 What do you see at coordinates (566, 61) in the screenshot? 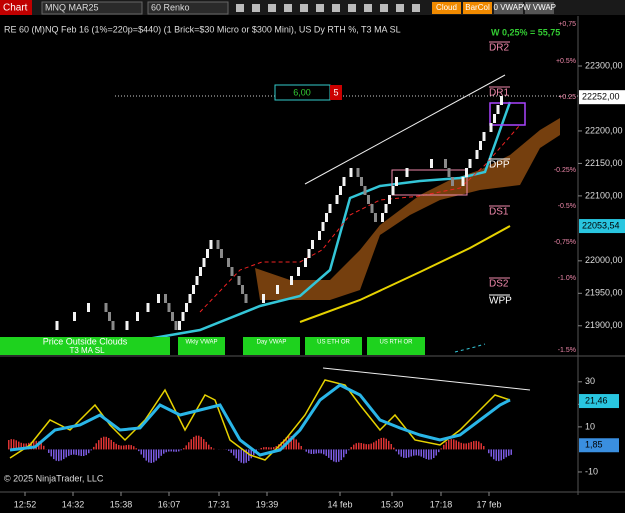
I see `percent-level: +0.5%` at bounding box center [566, 61].